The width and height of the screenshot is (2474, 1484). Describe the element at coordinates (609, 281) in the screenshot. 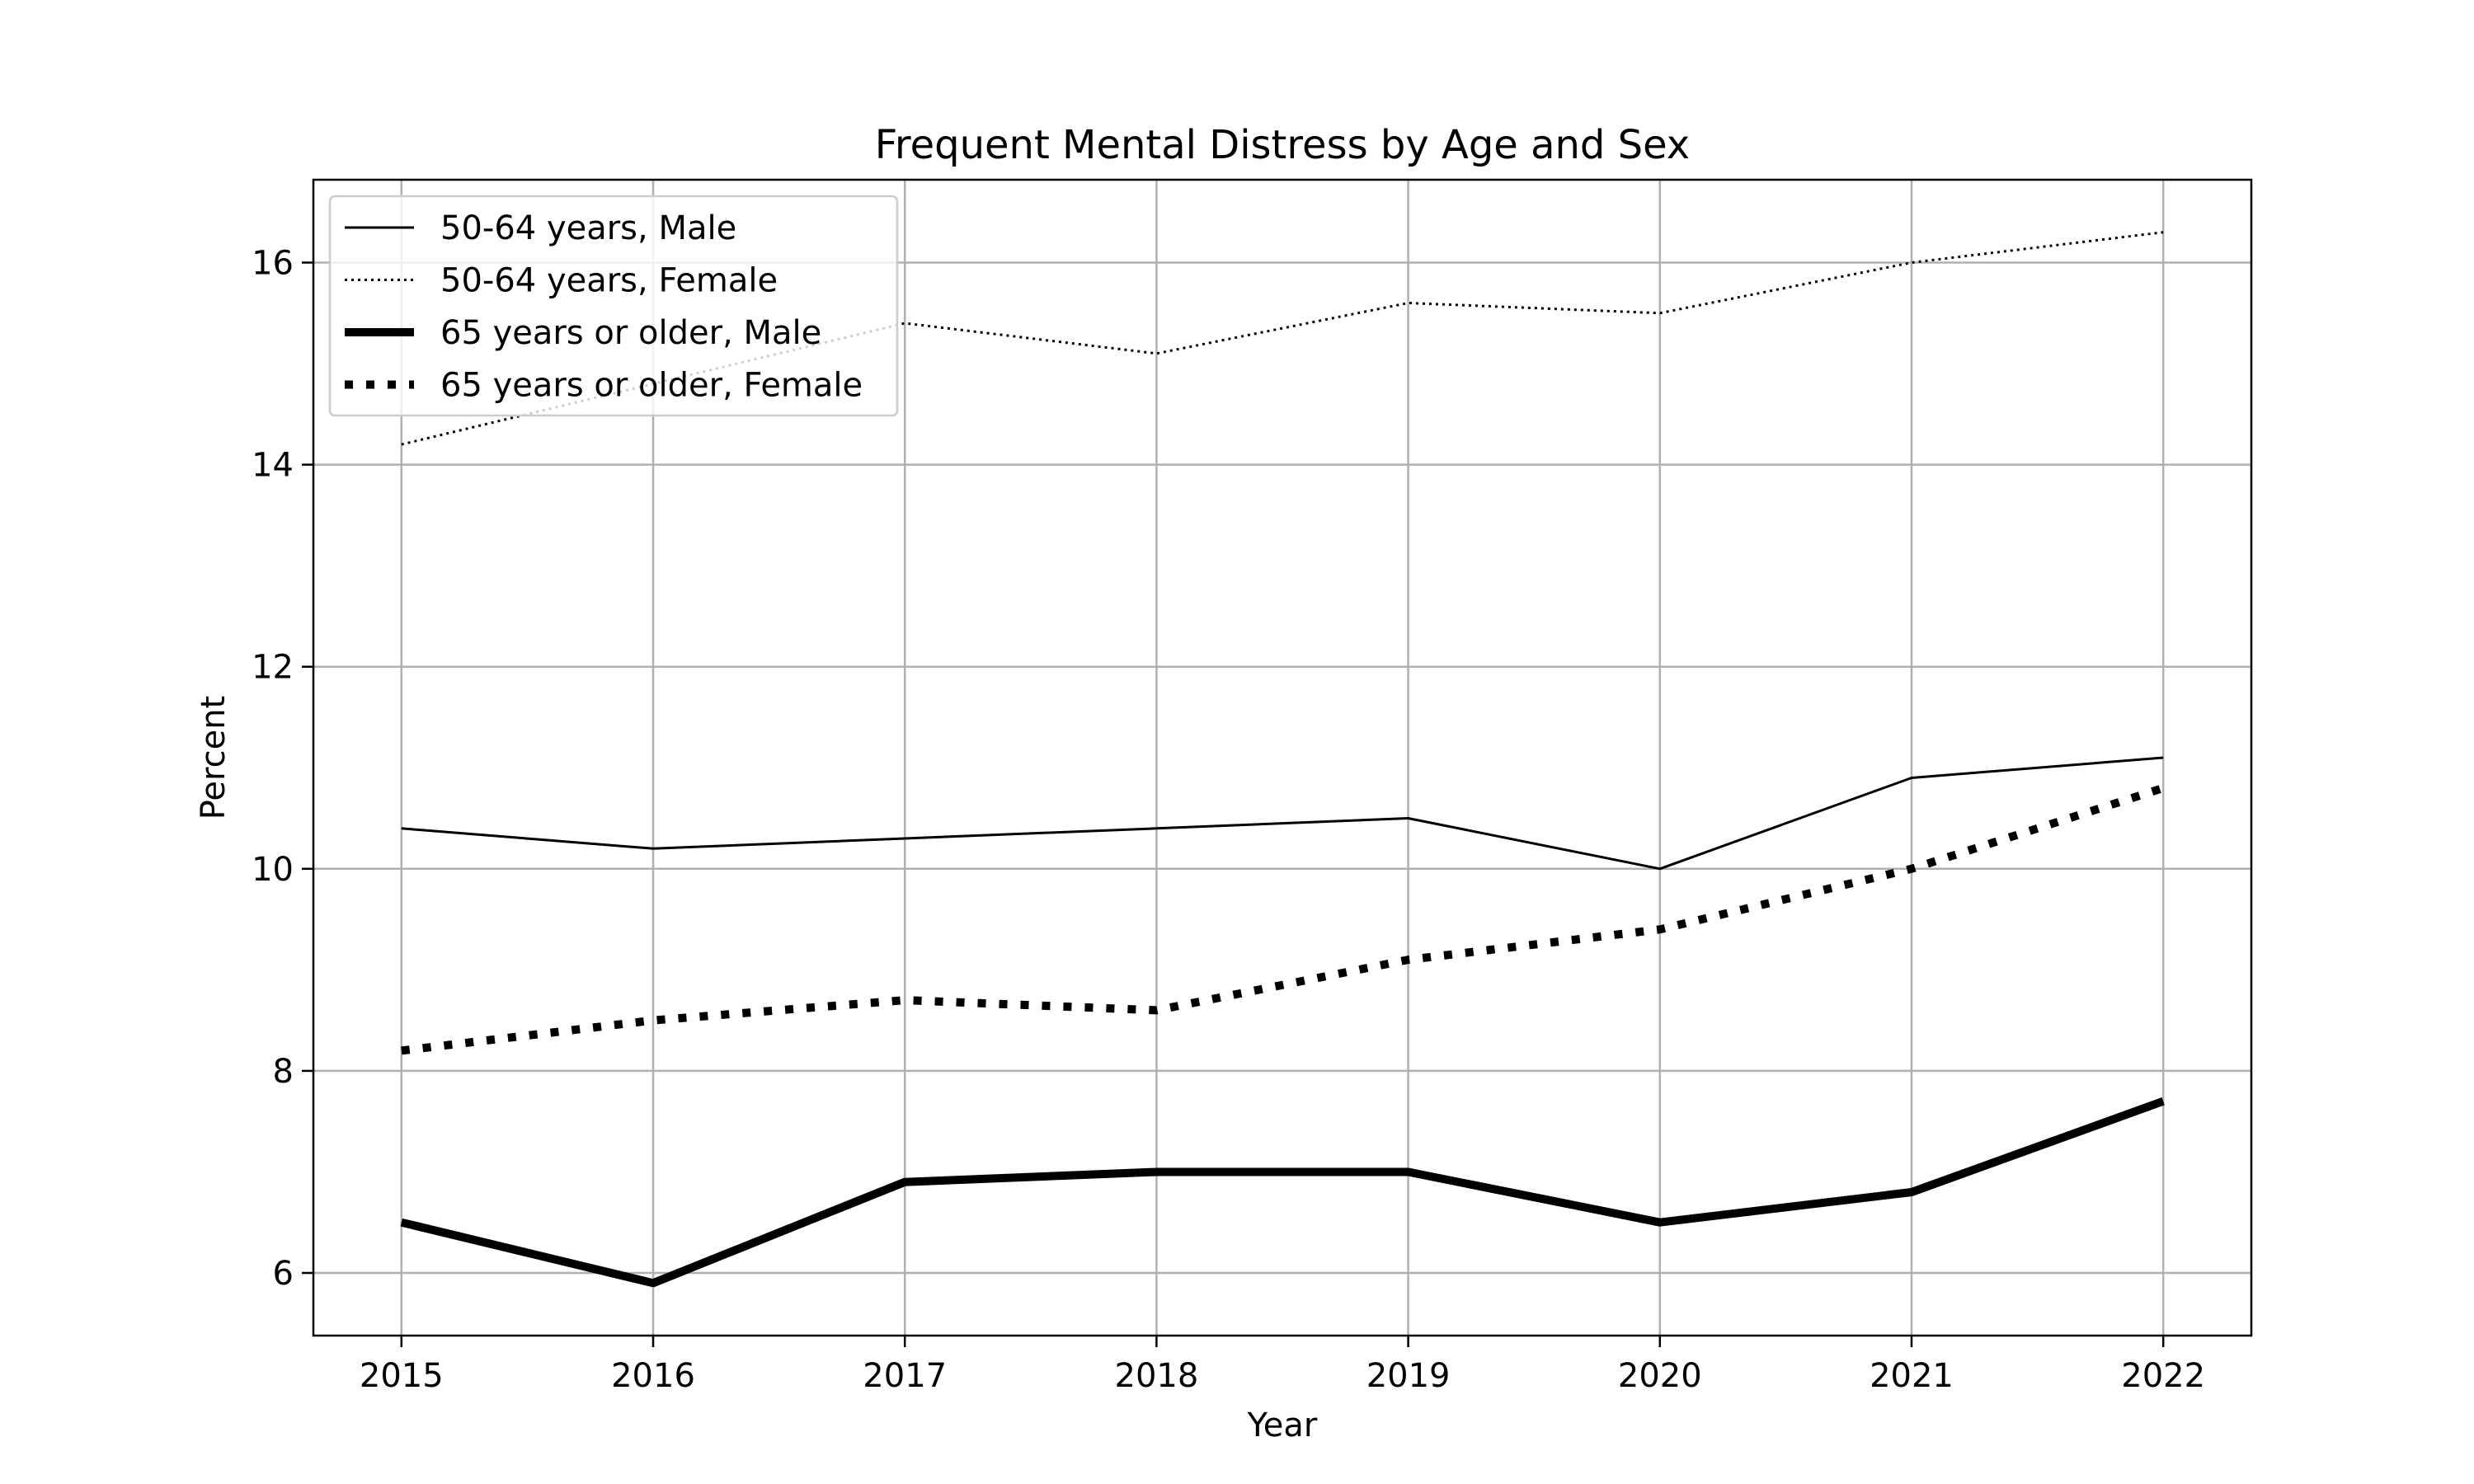

I see `legend-label: 50-64 years, Female` at that location.